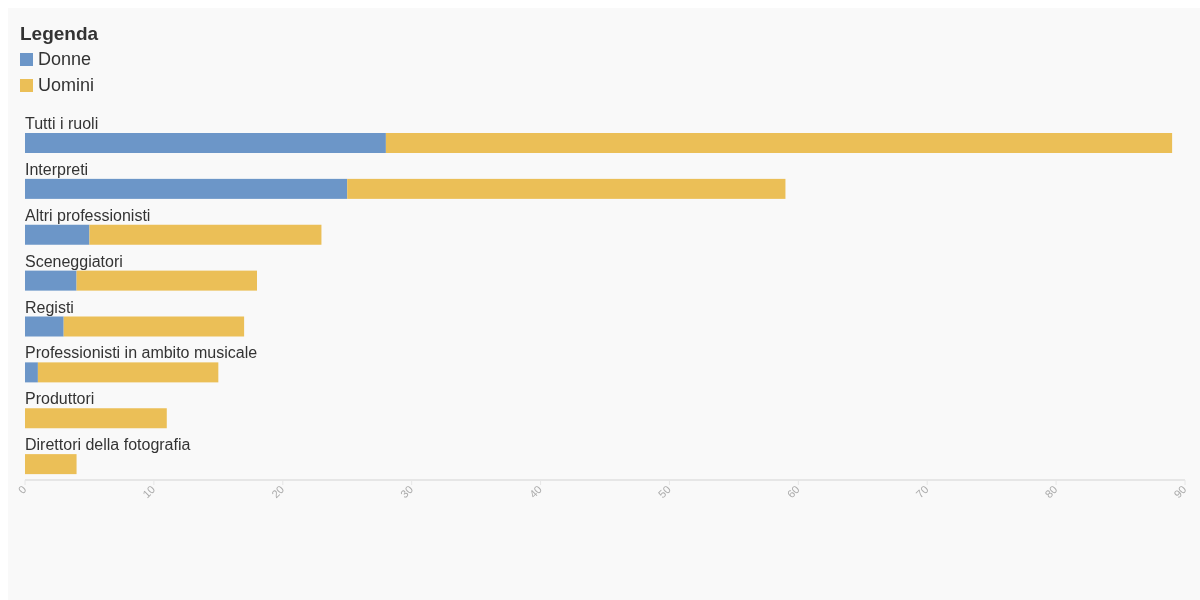  What do you see at coordinates (664, 491) in the screenshot?
I see `x-tick-label: 50` at bounding box center [664, 491].